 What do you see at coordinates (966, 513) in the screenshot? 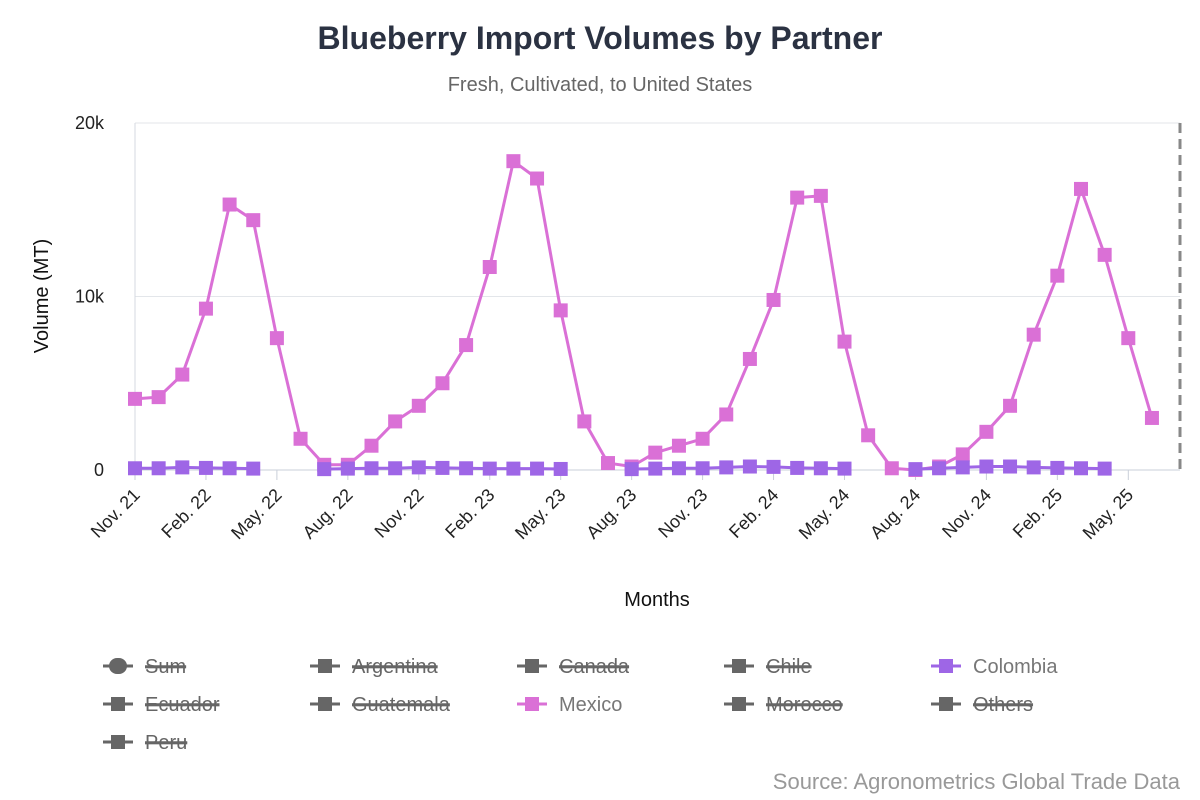
I see `x-tick-label: Nov. 24` at bounding box center [966, 513].